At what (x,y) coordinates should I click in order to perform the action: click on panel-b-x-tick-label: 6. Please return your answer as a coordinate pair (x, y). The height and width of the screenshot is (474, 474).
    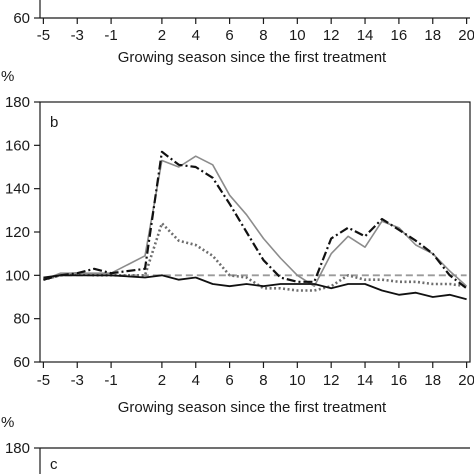
    Looking at the image, I should click on (229, 380).